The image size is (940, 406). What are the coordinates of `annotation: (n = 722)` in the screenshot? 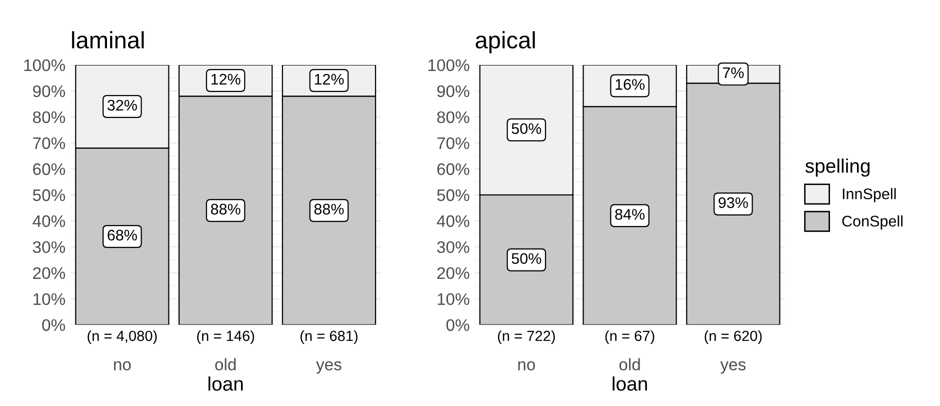 It's located at (526, 337).